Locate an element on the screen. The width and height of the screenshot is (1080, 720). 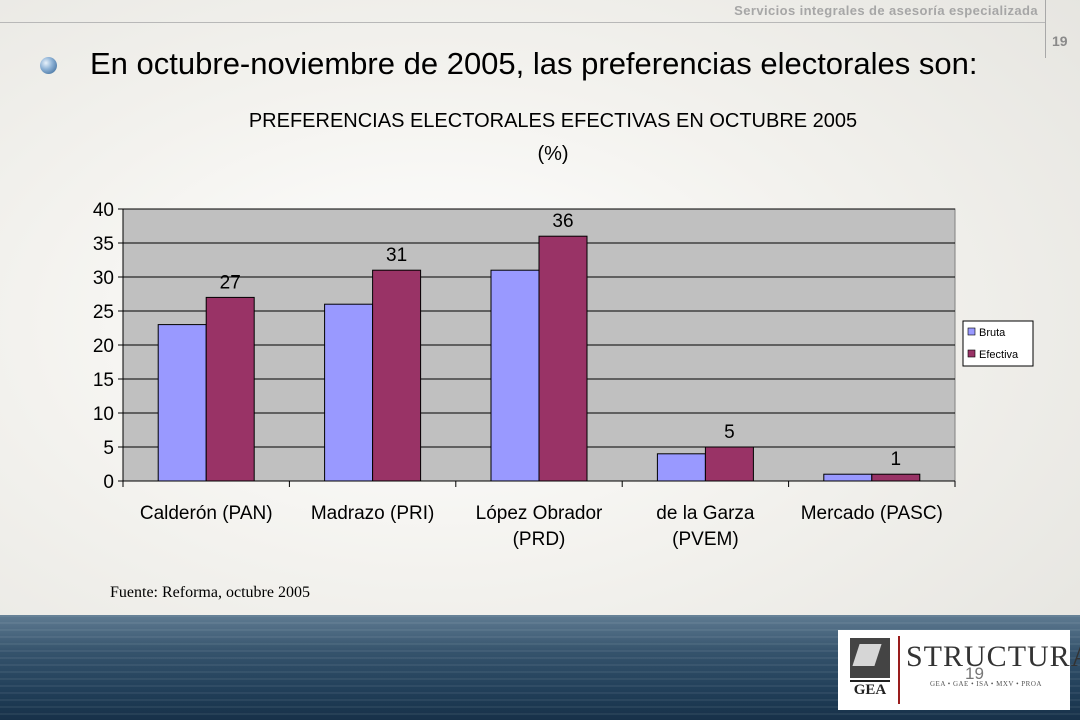
logo-divider is located at coordinates (899, 670).